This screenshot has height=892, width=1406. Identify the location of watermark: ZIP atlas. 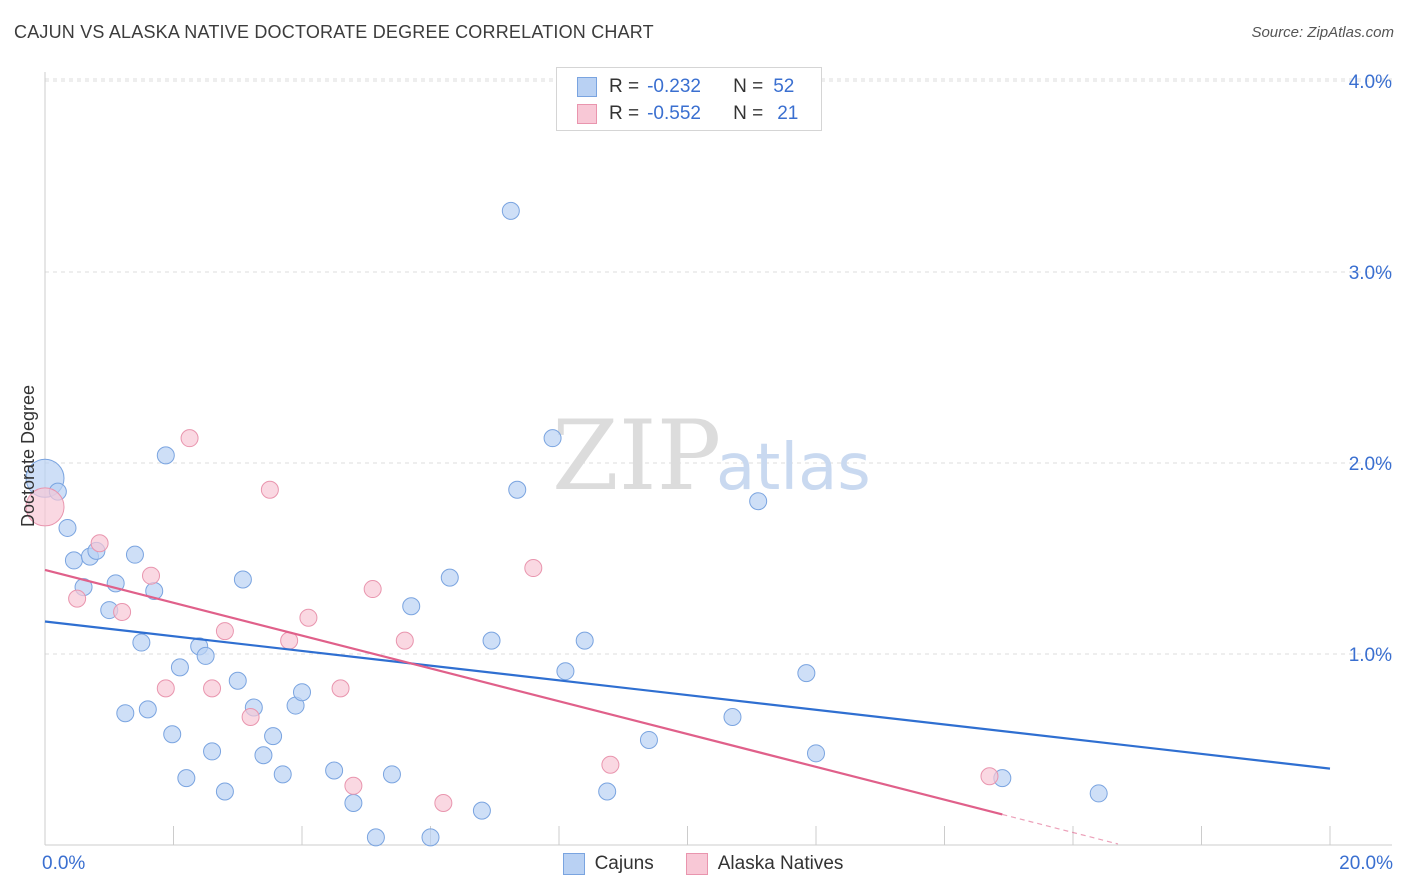
(711, 456).